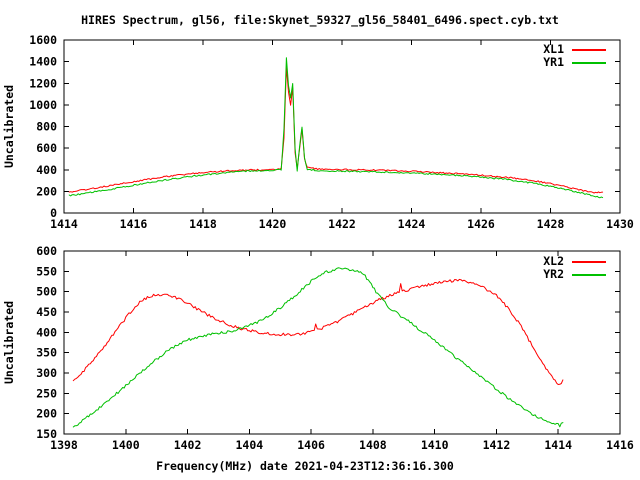  Describe the element at coordinates (9, 126) in the screenshot. I see `y-axis-label-chart-0: Uncalibrated` at that location.